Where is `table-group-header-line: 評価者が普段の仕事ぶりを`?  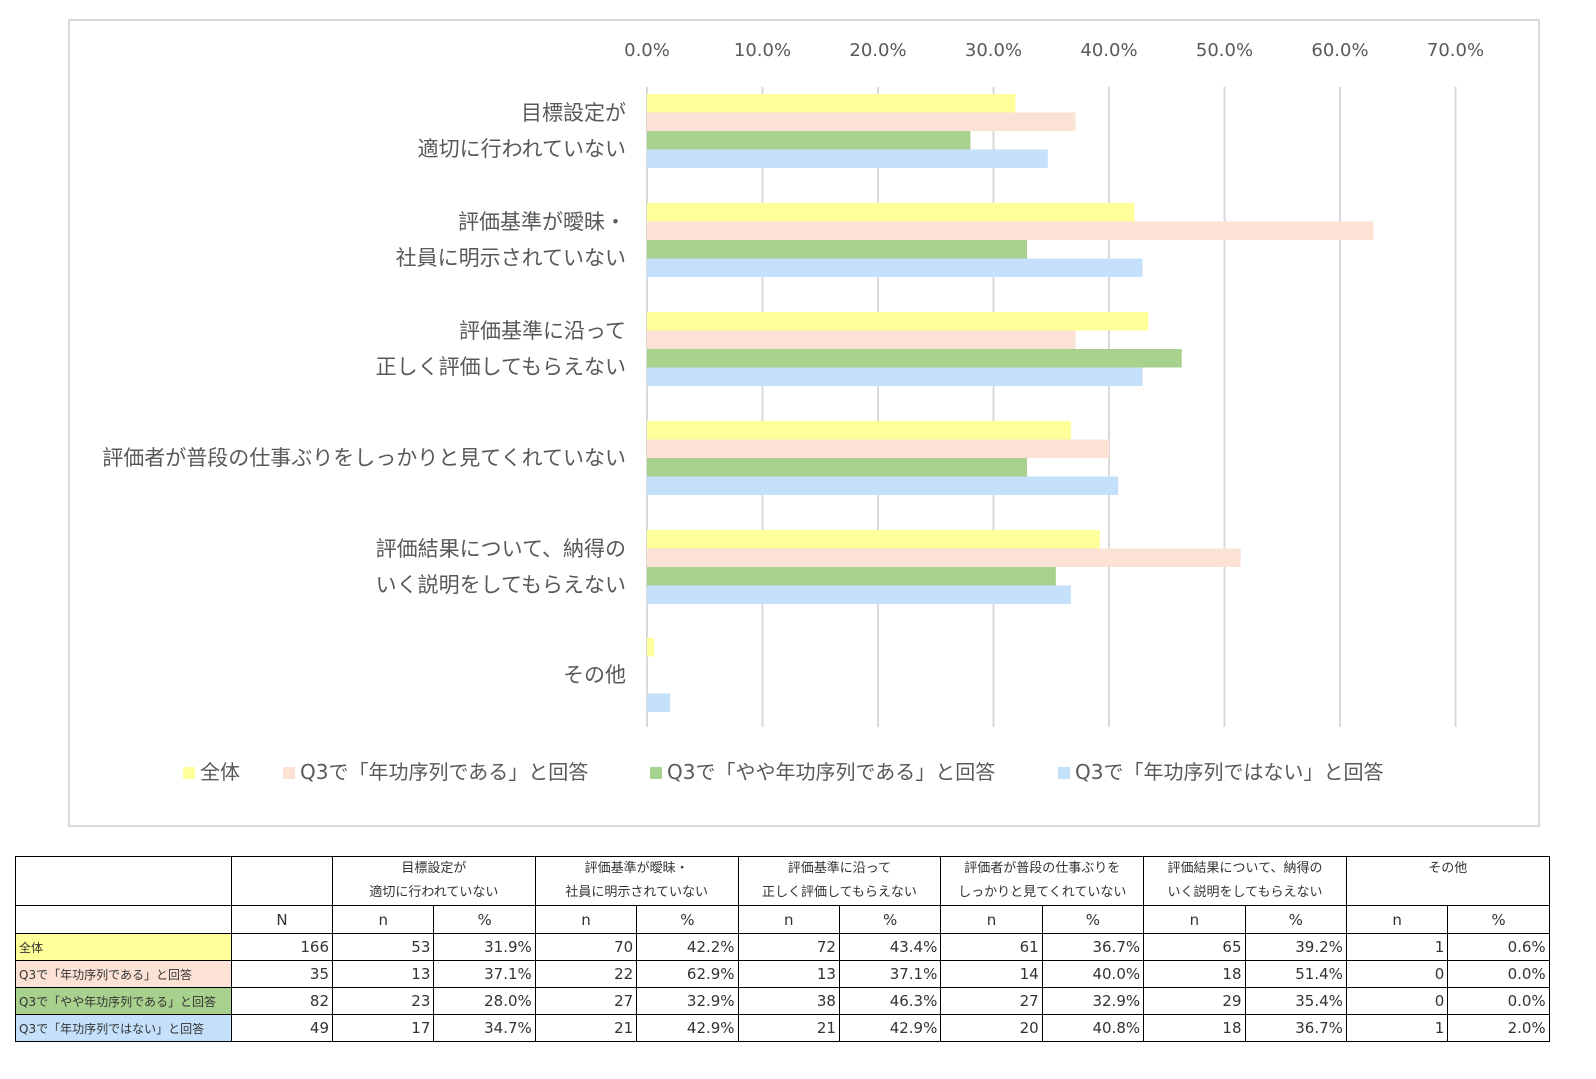 table-group-header-line: 評価者が普段の仕事ぶりを is located at coordinates (1042, 868).